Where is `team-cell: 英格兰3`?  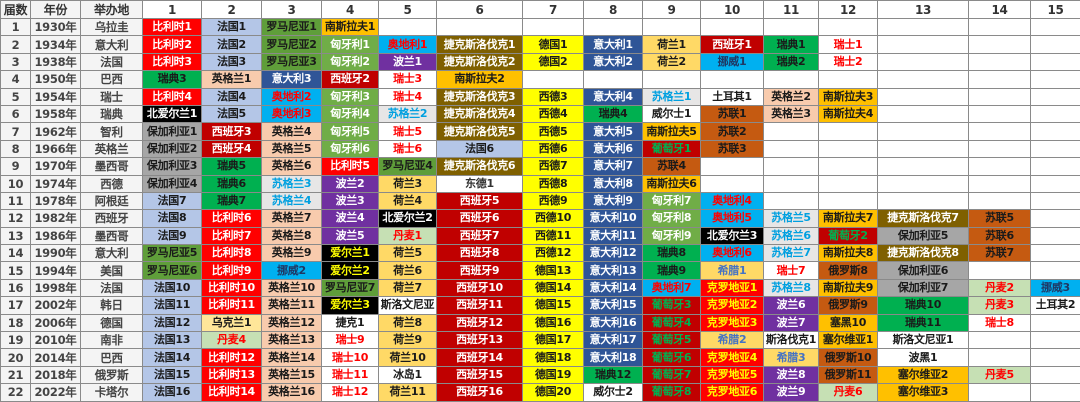
team-cell: 英格兰3 is located at coordinates (791, 113).